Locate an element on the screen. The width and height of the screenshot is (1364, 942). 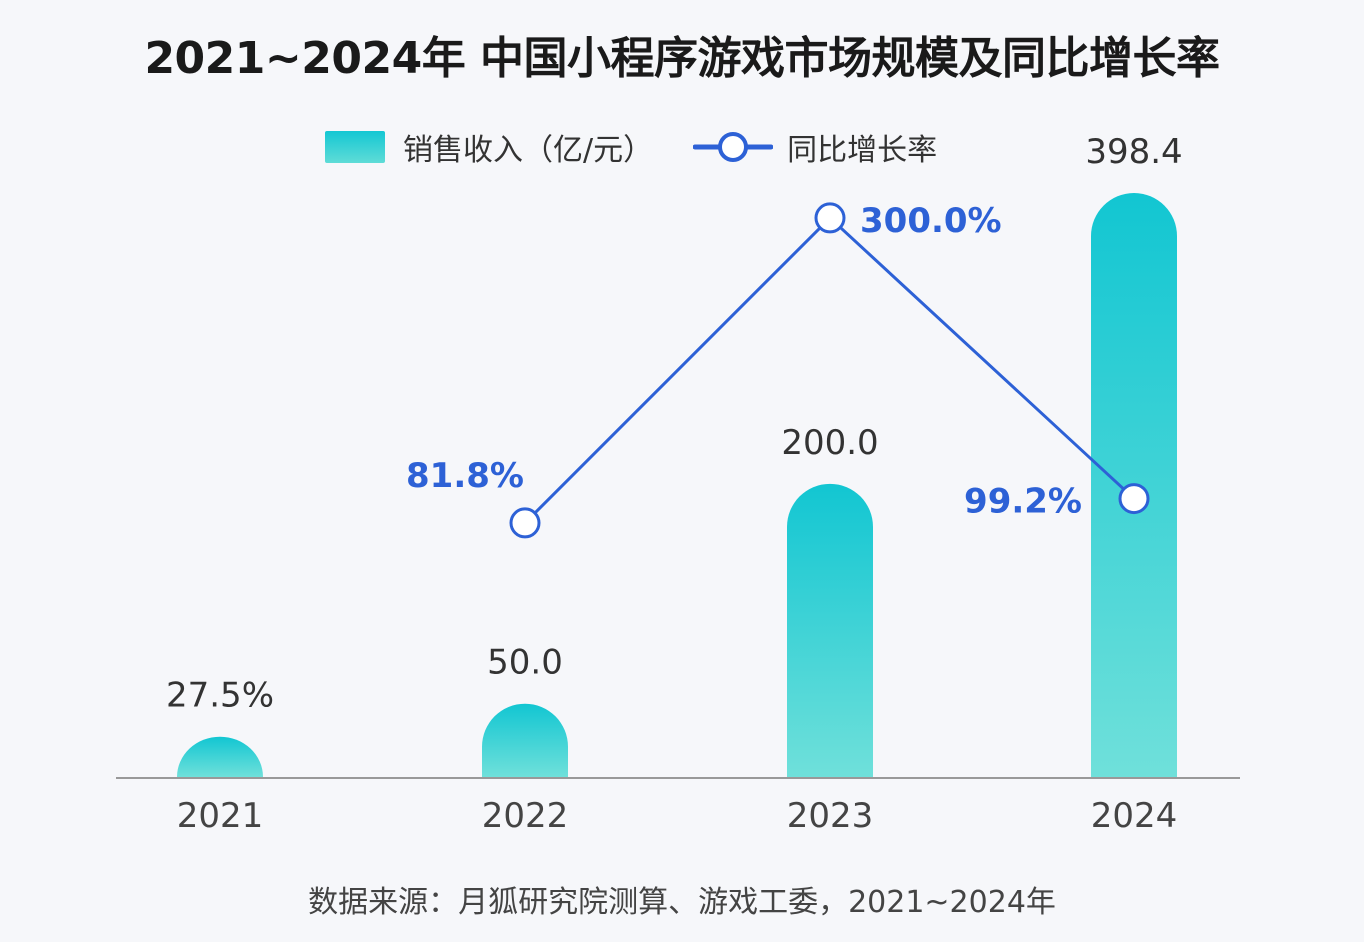
x-tick-label-2022: 2022 is located at coordinates (525, 816).